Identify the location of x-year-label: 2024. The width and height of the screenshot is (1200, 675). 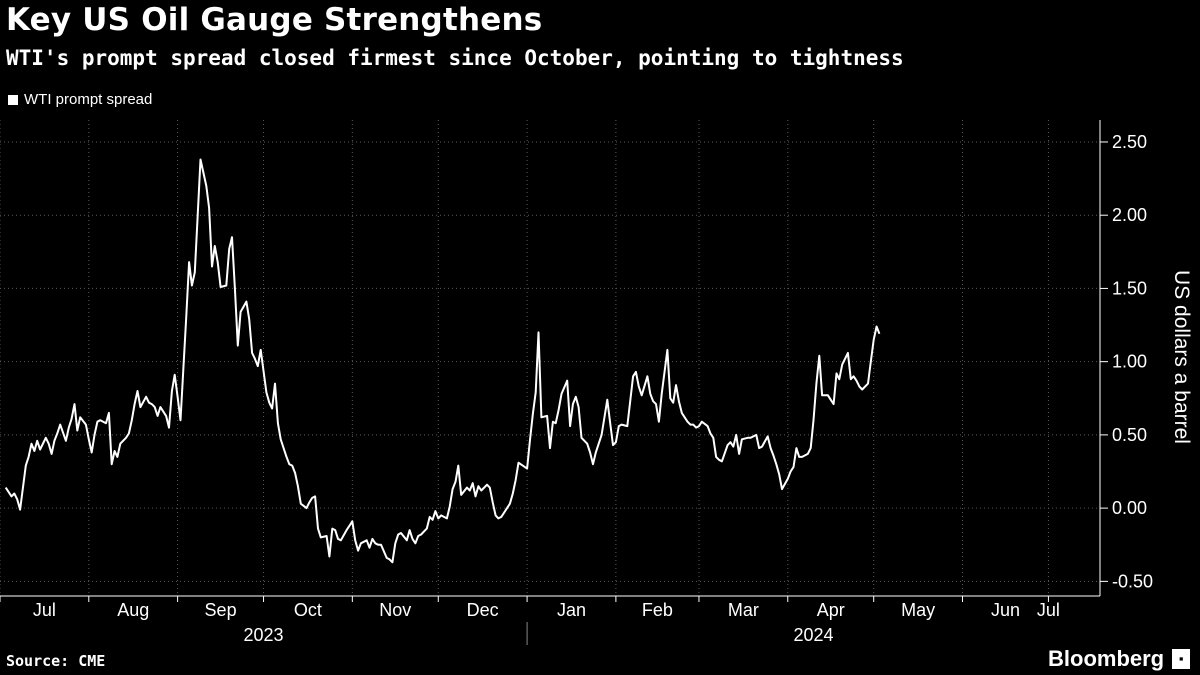
(814, 635).